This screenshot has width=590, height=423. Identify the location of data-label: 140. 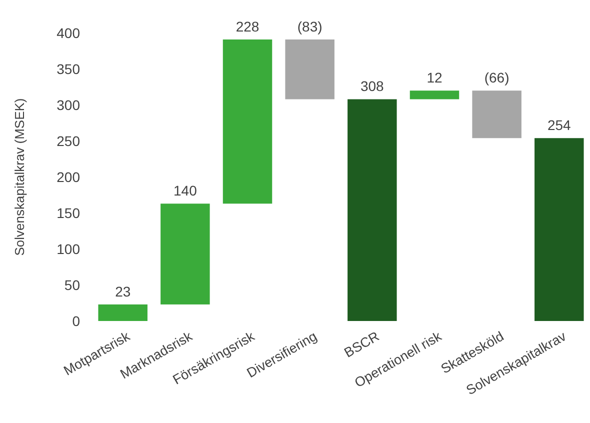
(186, 190).